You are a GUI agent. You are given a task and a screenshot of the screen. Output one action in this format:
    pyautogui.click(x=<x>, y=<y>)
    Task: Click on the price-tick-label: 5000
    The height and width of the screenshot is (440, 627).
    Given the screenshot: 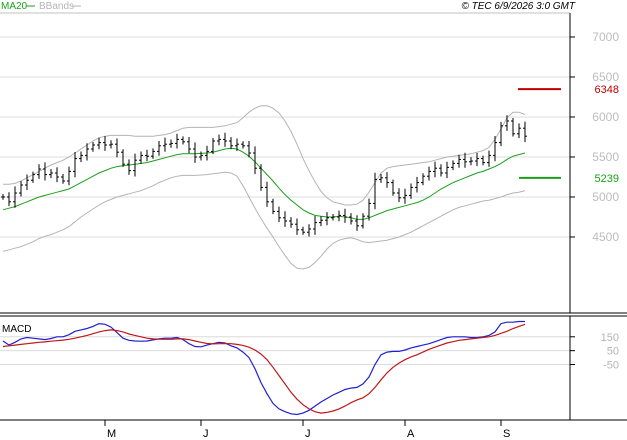 What is the action you would take?
    pyautogui.click(x=605, y=197)
    